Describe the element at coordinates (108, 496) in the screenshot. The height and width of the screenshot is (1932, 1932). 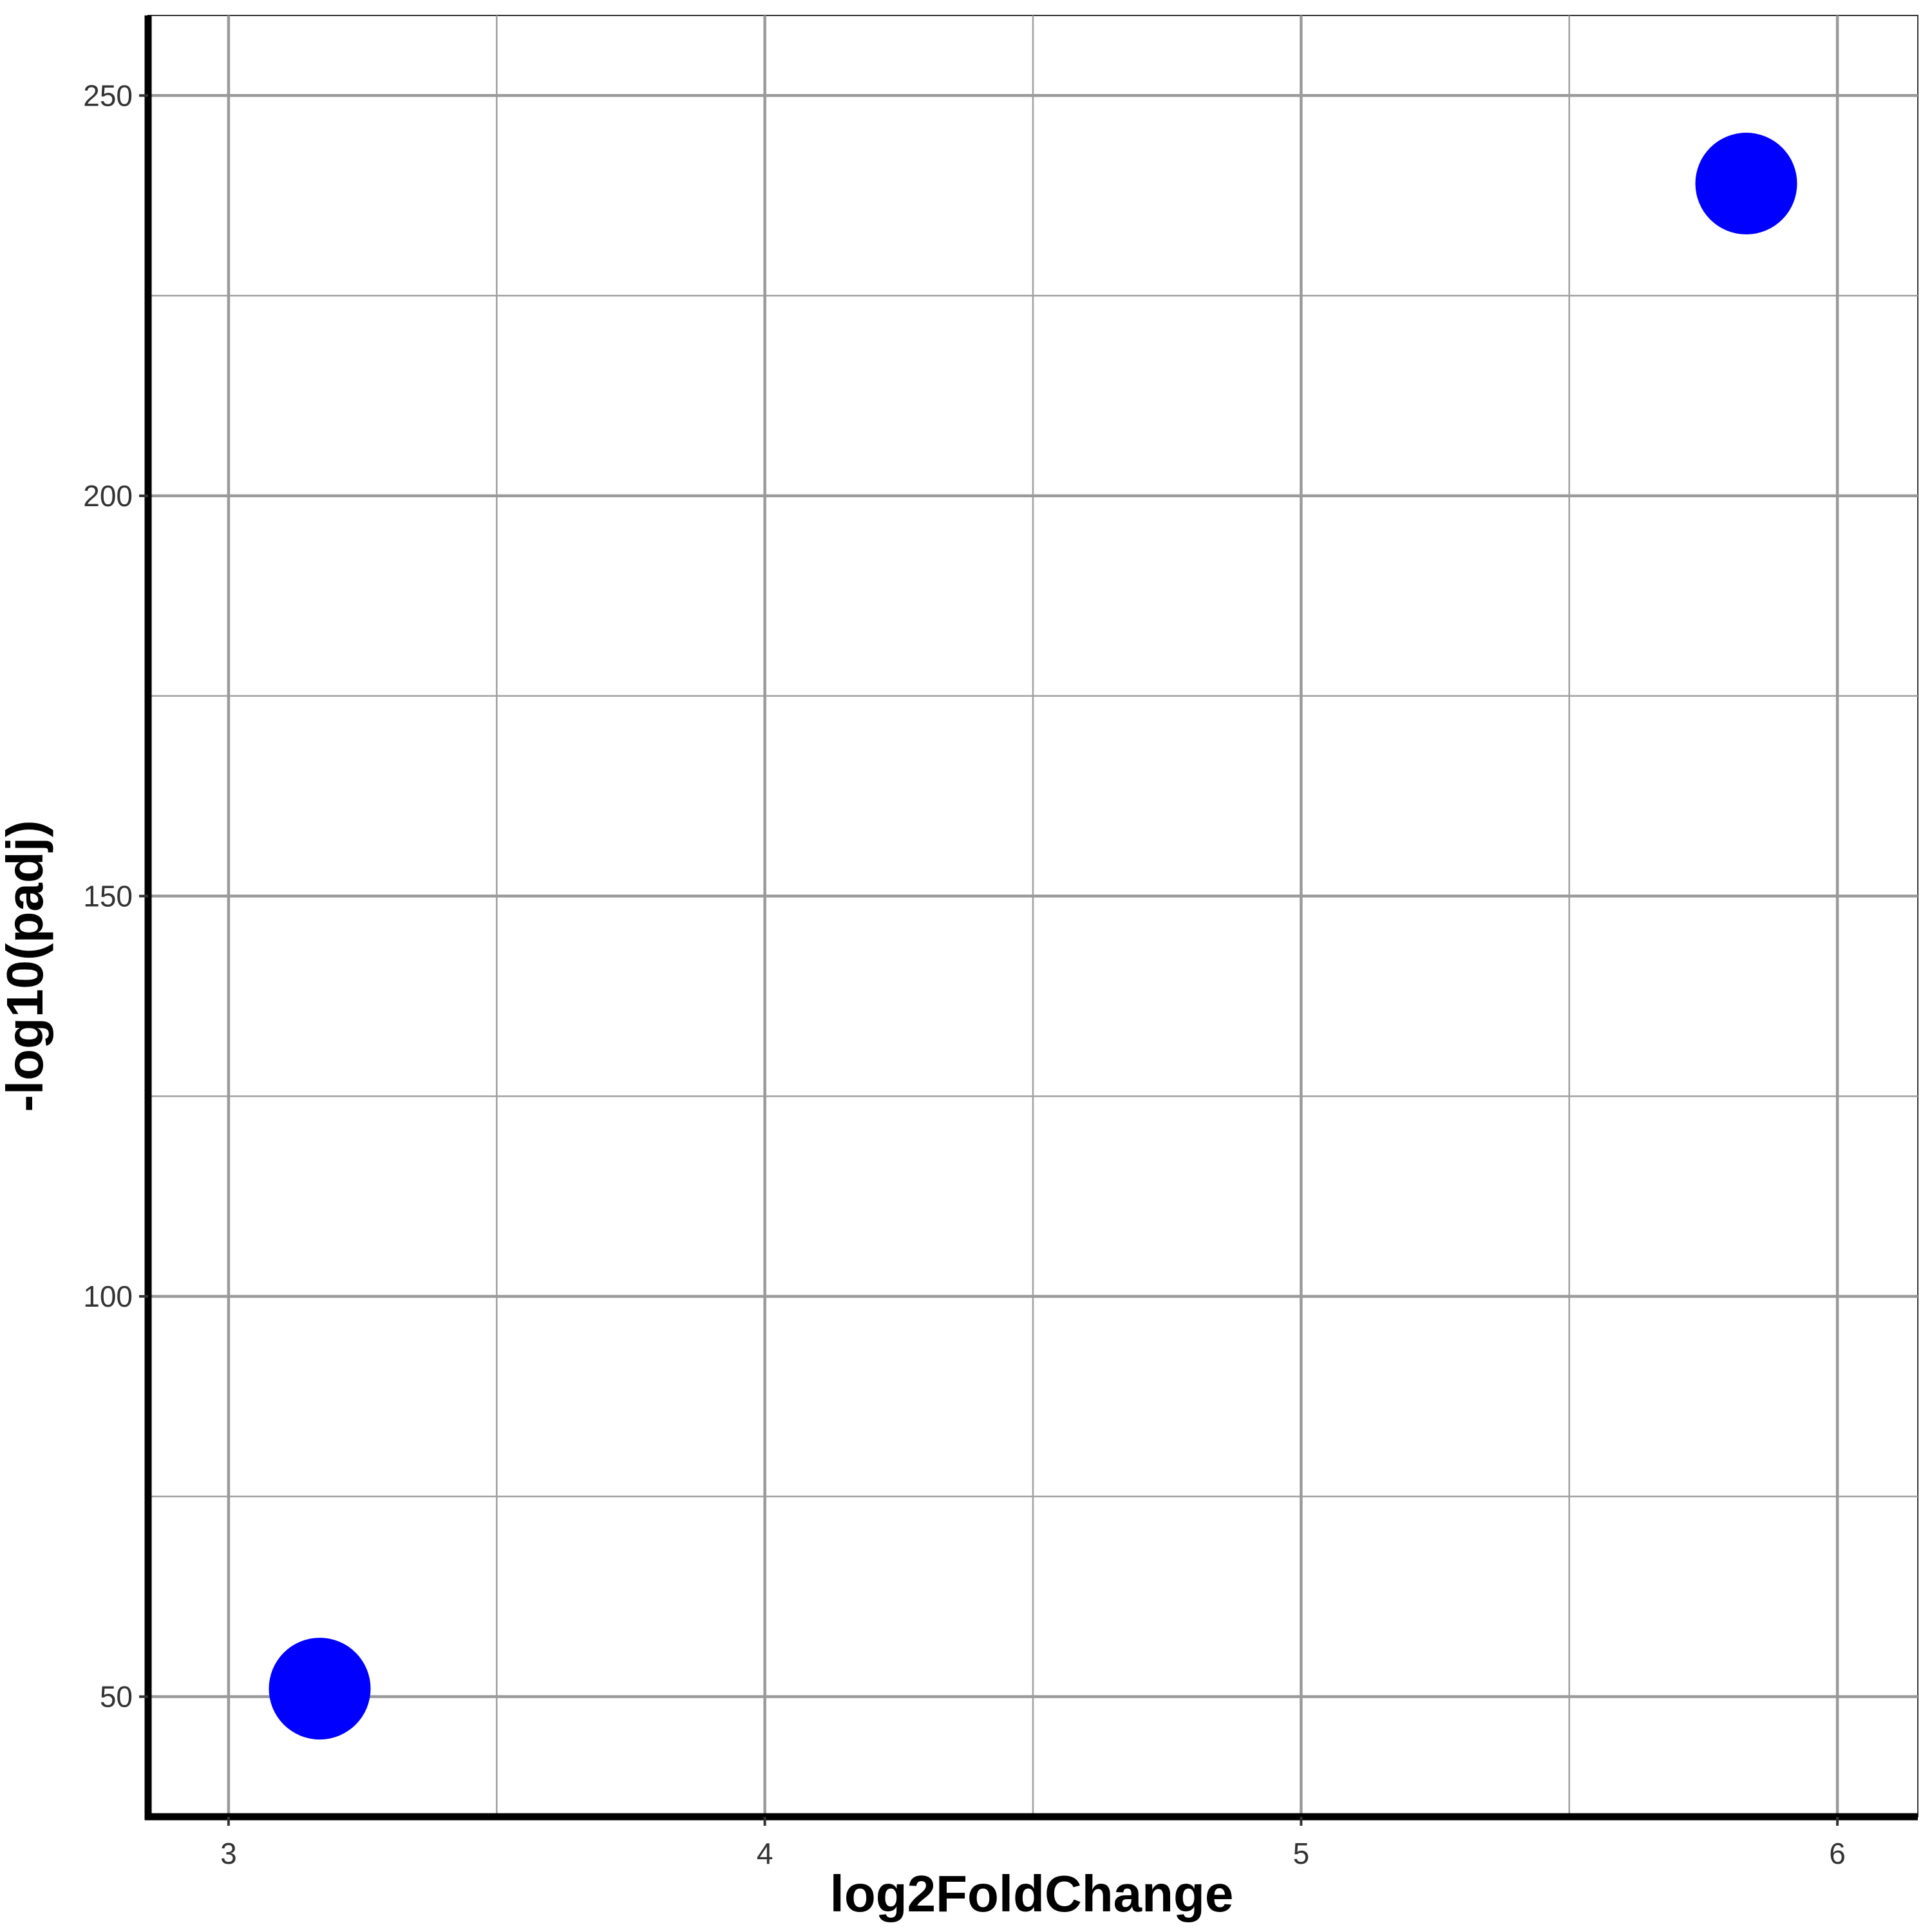
I see `y-tick-label: 200` at that location.